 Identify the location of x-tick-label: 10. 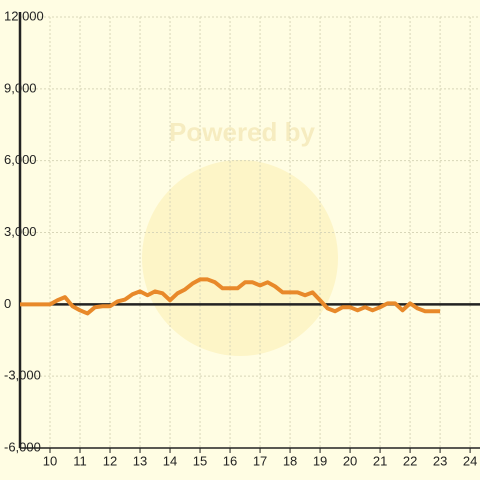
(50, 460).